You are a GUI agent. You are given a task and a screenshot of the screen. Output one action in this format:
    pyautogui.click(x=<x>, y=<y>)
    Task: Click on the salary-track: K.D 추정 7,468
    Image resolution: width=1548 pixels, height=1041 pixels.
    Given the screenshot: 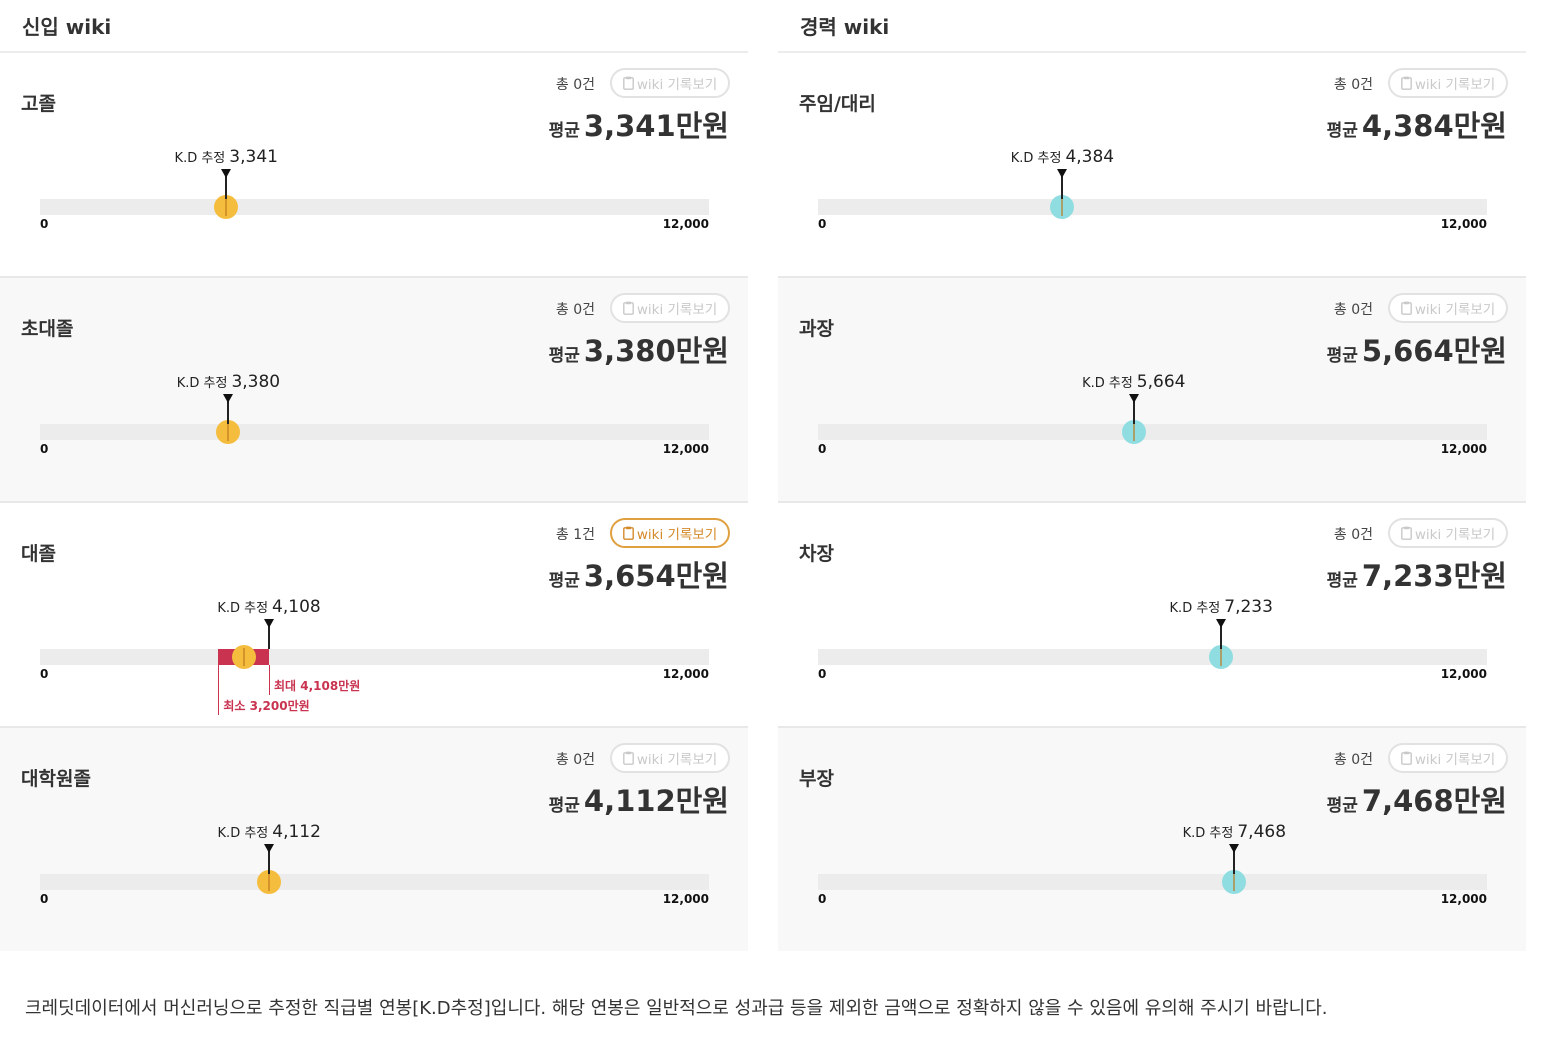 What is the action you would take?
    pyautogui.click(x=1152, y=858)
    